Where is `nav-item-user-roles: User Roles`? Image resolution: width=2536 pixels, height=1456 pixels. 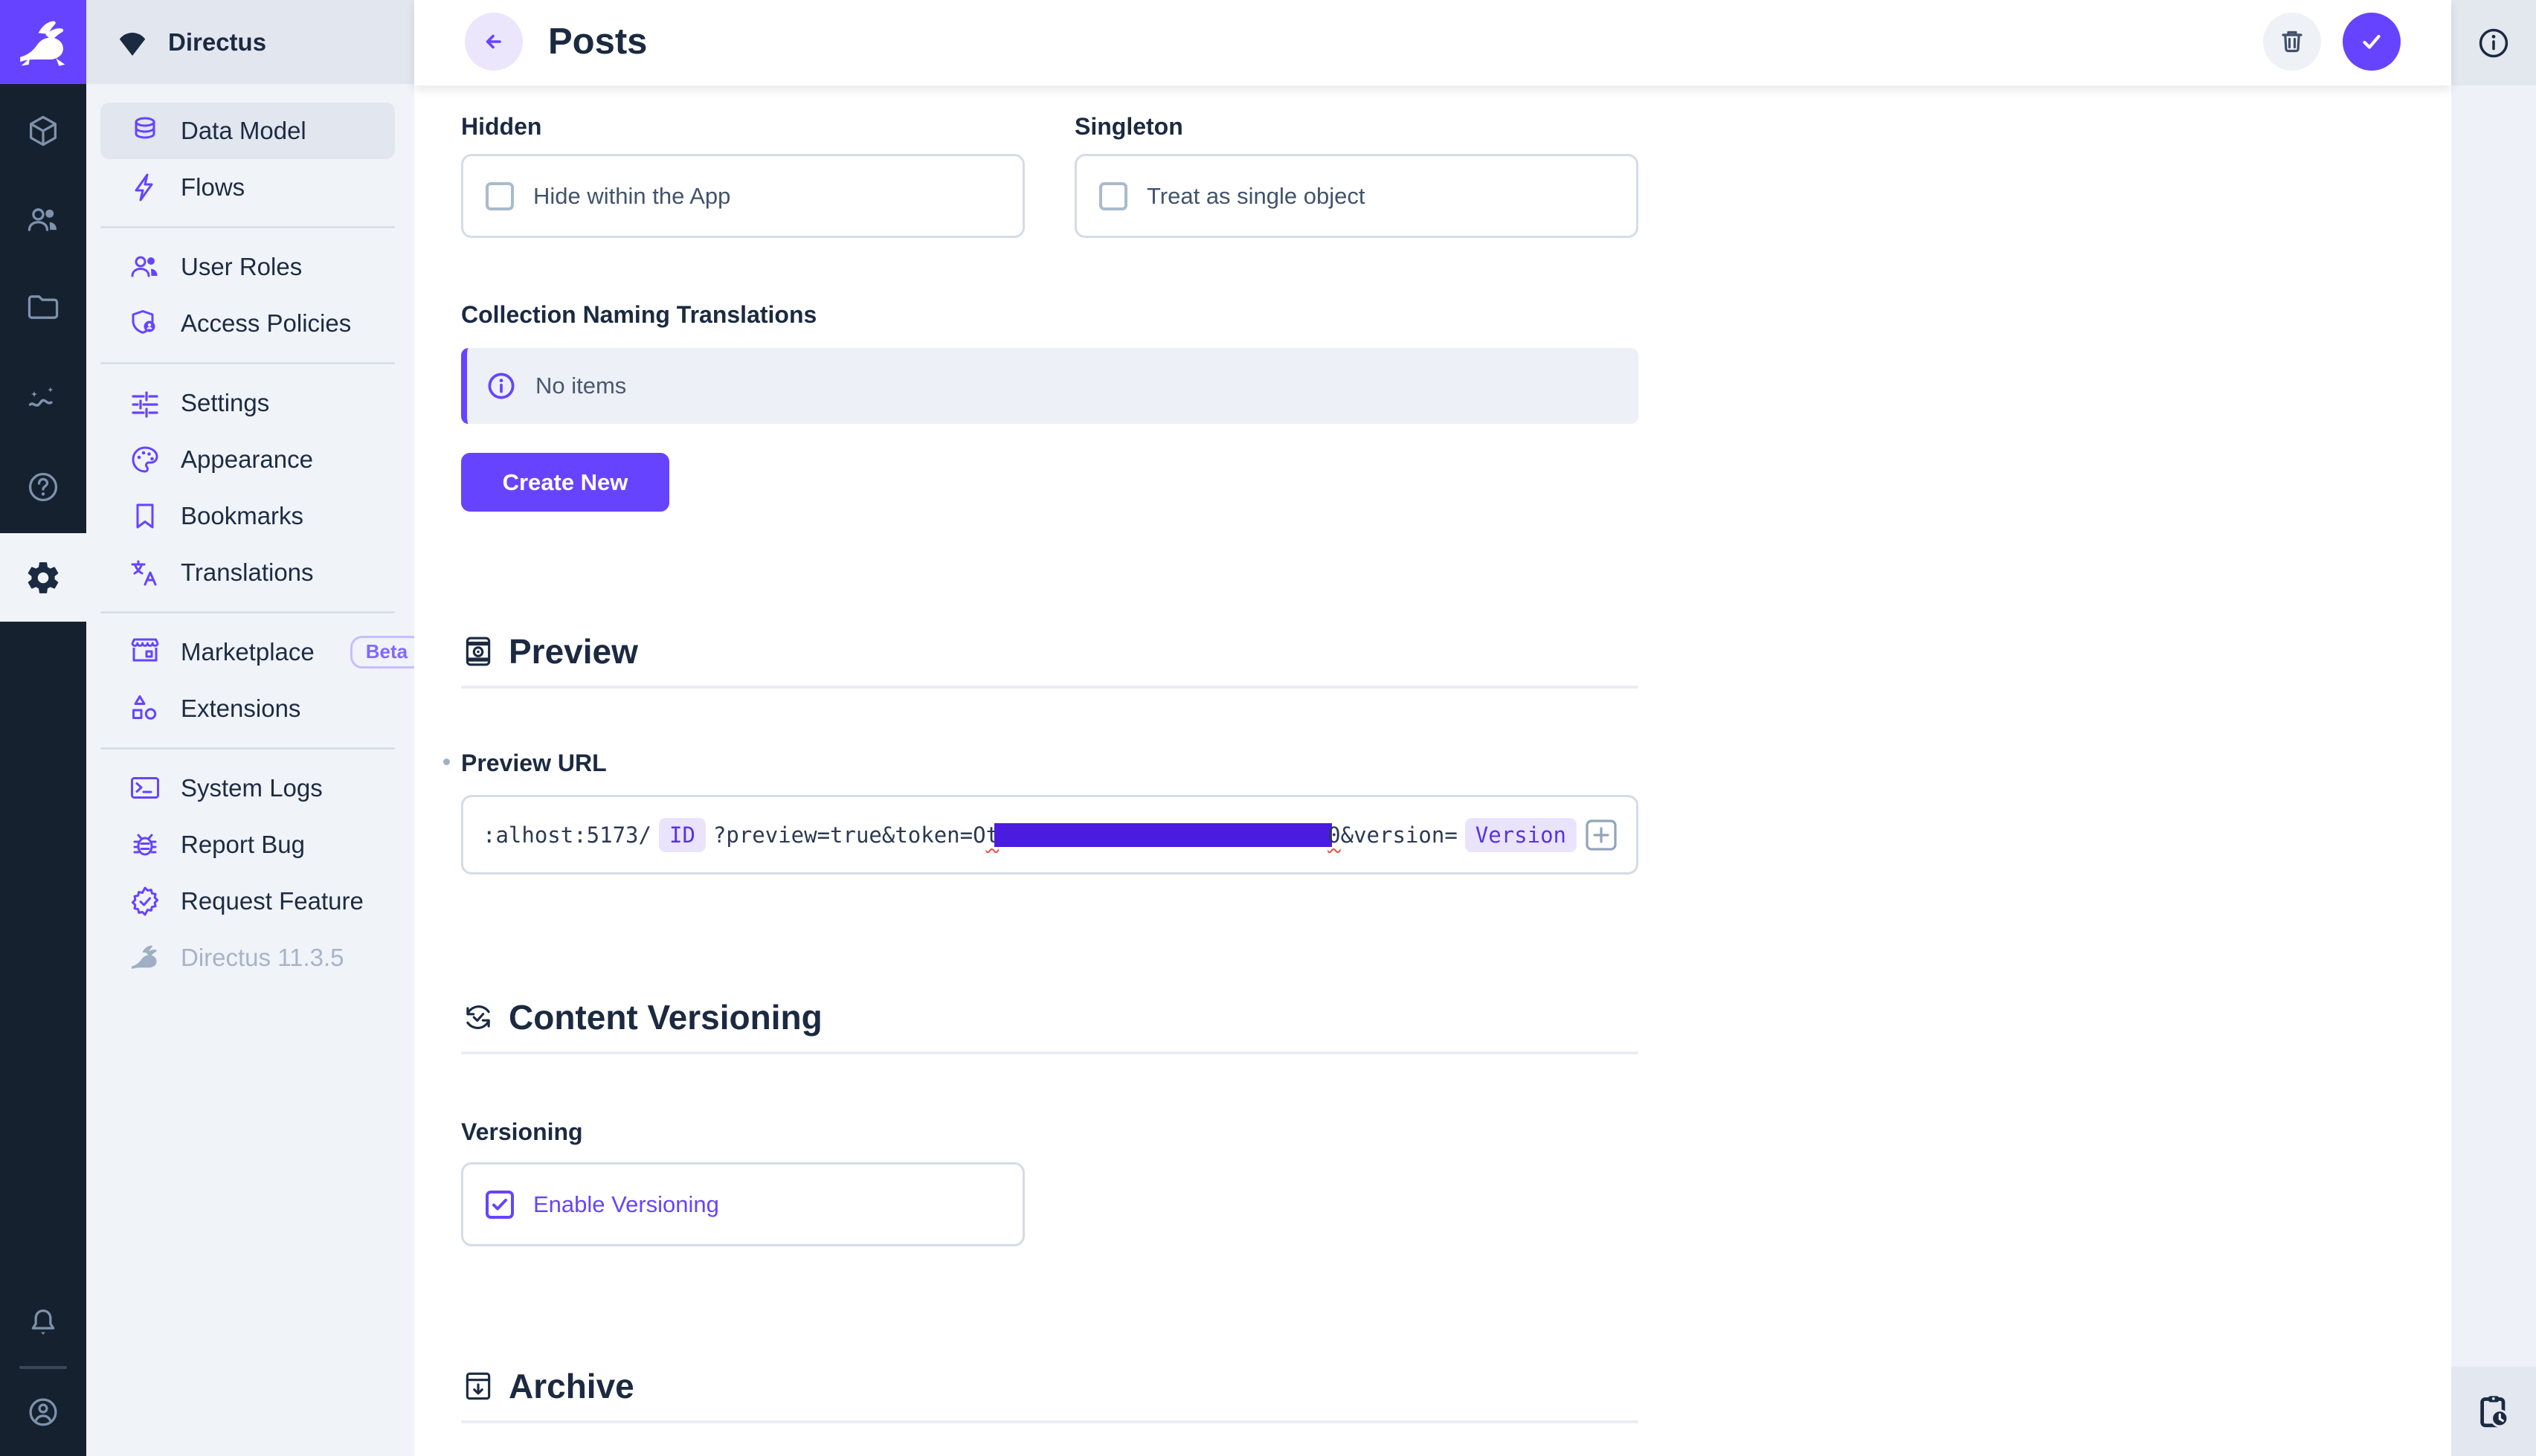 nav-item-user-roles: User Roles is located at coordinates (248, 267).